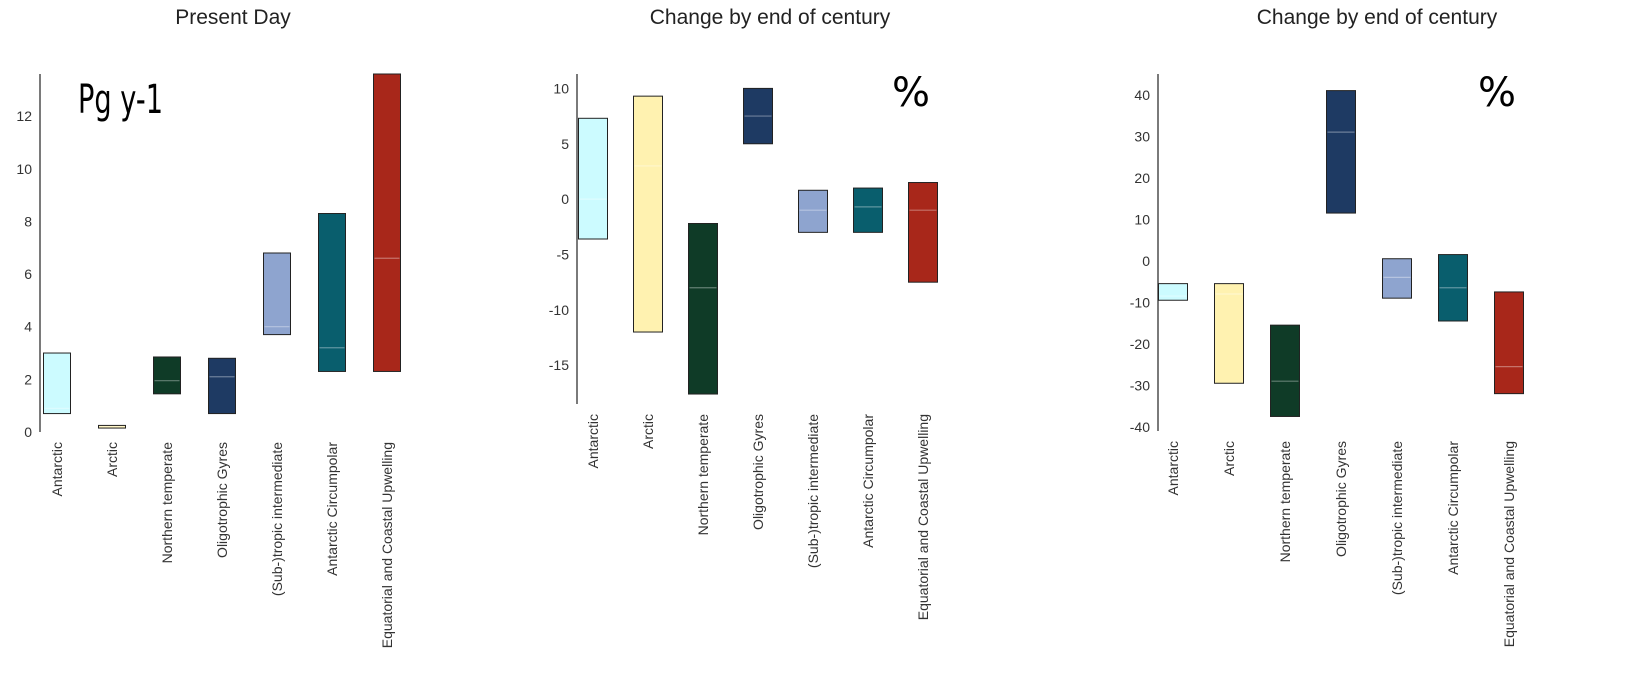  What do you see at coordinates (28, 327) in the screenshot?
I see `y-tick-label: 4` at bounding box center [28, 327].